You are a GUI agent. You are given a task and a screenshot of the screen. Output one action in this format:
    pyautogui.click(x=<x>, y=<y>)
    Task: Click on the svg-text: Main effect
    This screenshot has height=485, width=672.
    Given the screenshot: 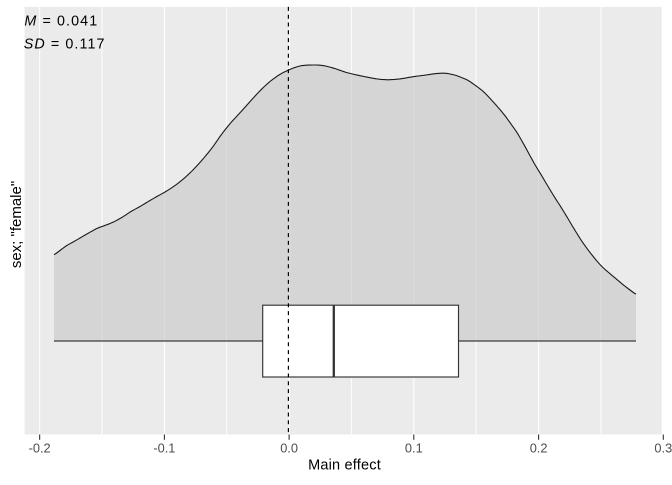 What is the action you would take?
    pyautogui.click(x=344, y=465)
    